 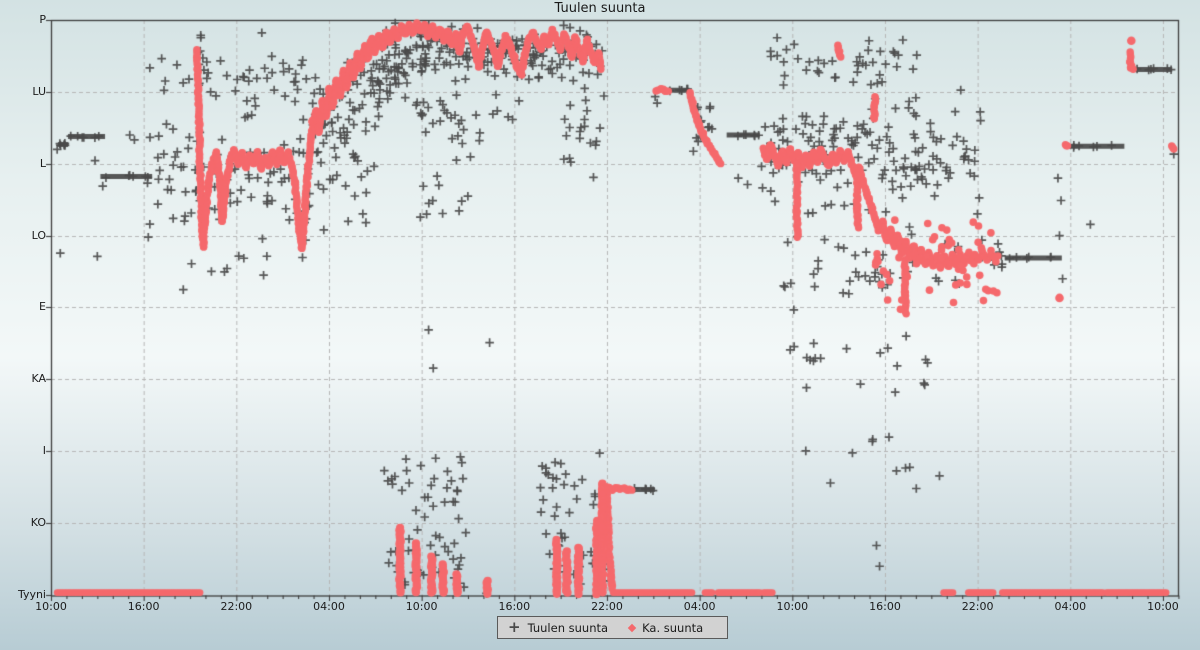 I want to click on y-tick-label: LU, so click(x=39, y=91).